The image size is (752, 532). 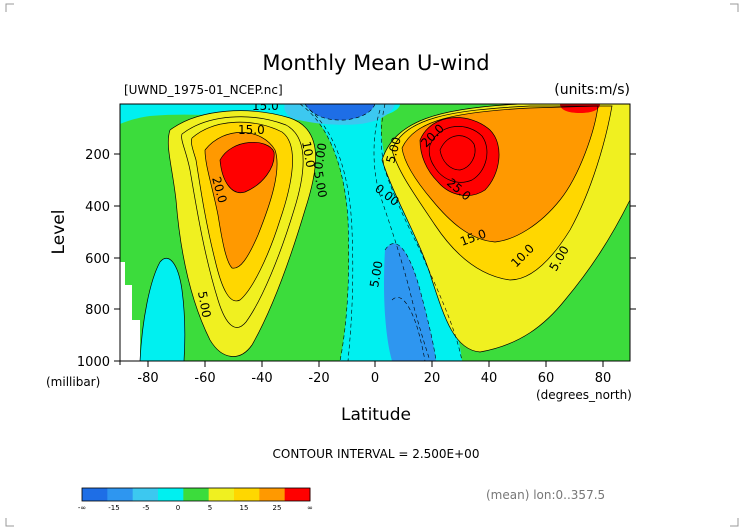 What do you see at coordinates (147, 378) in the screenshot?
I see `x-tick-label: -80` at bounding box center [147, 378].